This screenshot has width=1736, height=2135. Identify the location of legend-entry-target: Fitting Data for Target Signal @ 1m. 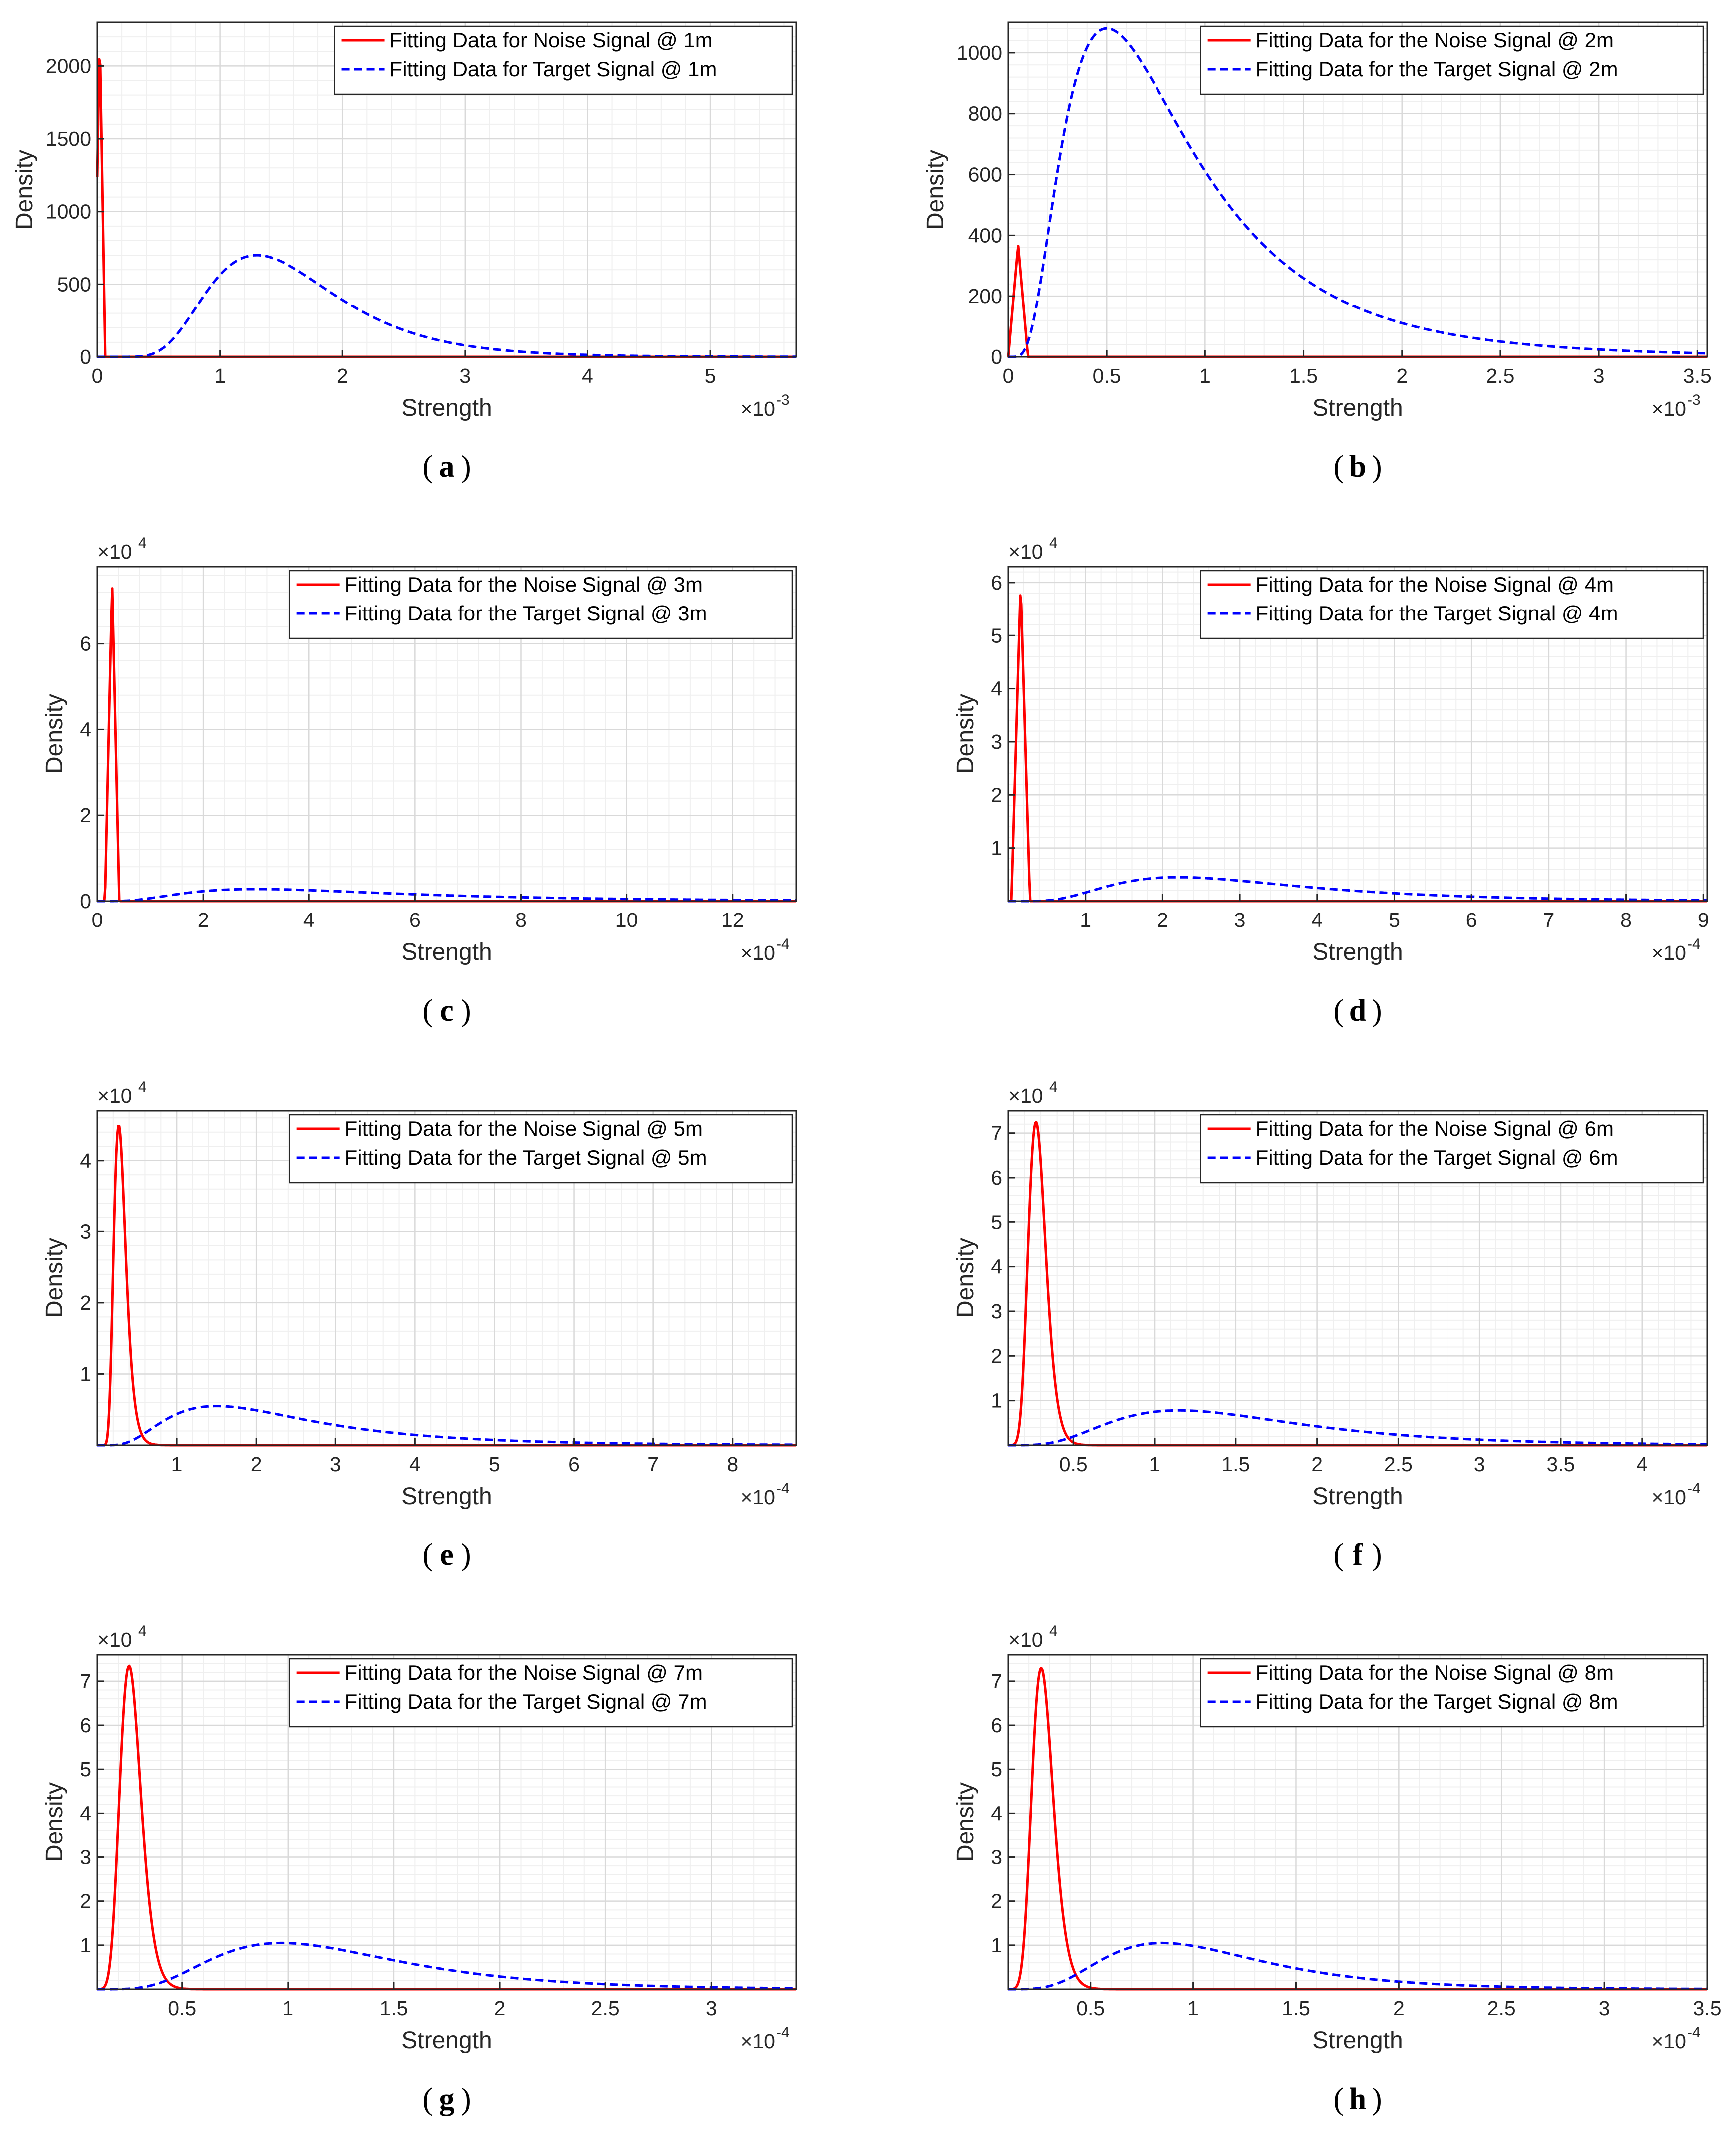
(553, 69).